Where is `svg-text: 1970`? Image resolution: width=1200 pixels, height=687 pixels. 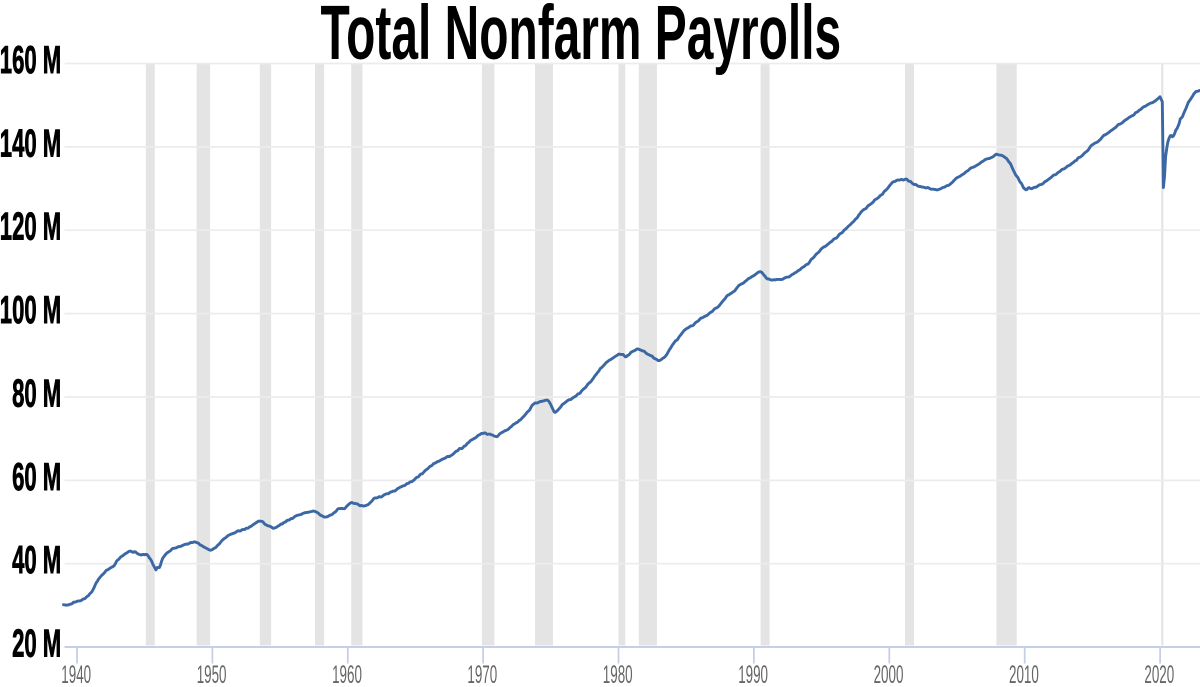 svg-text: 1970 is located at coordinates (482, 674).